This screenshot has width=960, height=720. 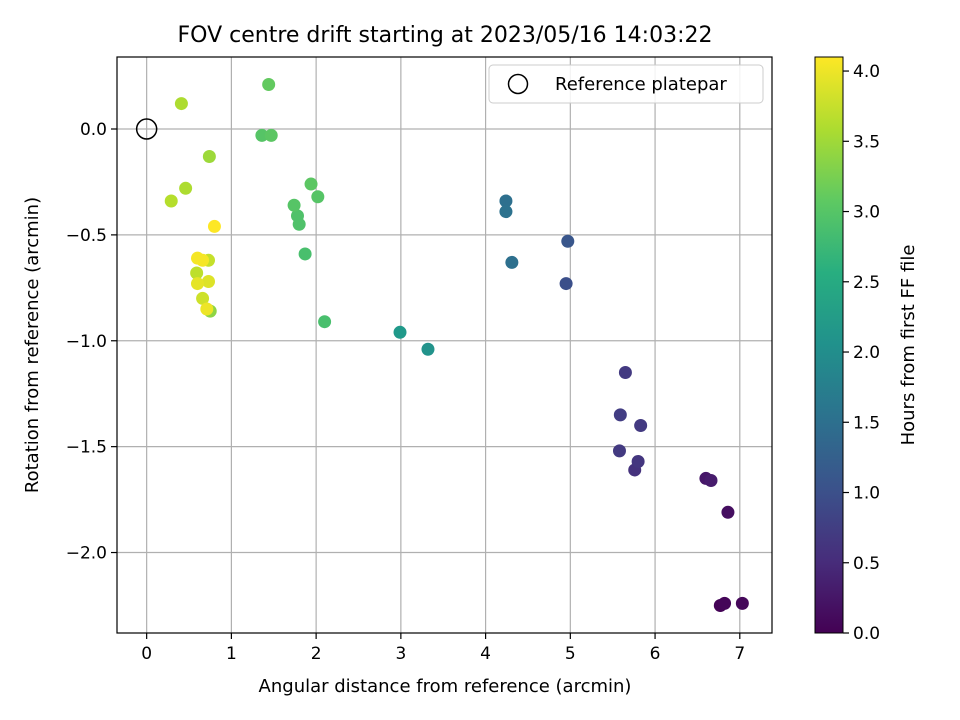 I want to click on x-tick-label: 3, so click(x=400, y=654).